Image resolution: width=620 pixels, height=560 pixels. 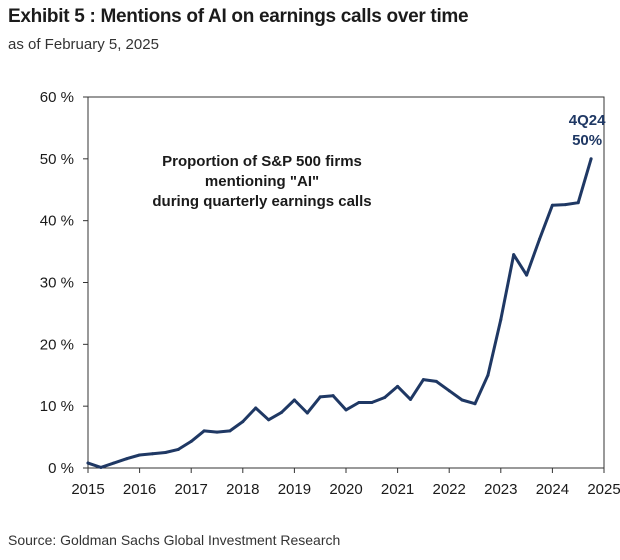 What do you see at coordinates (57, 159) in the screenshot?
I see `y-tick-label: 50 %` at bounding box center [57, 159].